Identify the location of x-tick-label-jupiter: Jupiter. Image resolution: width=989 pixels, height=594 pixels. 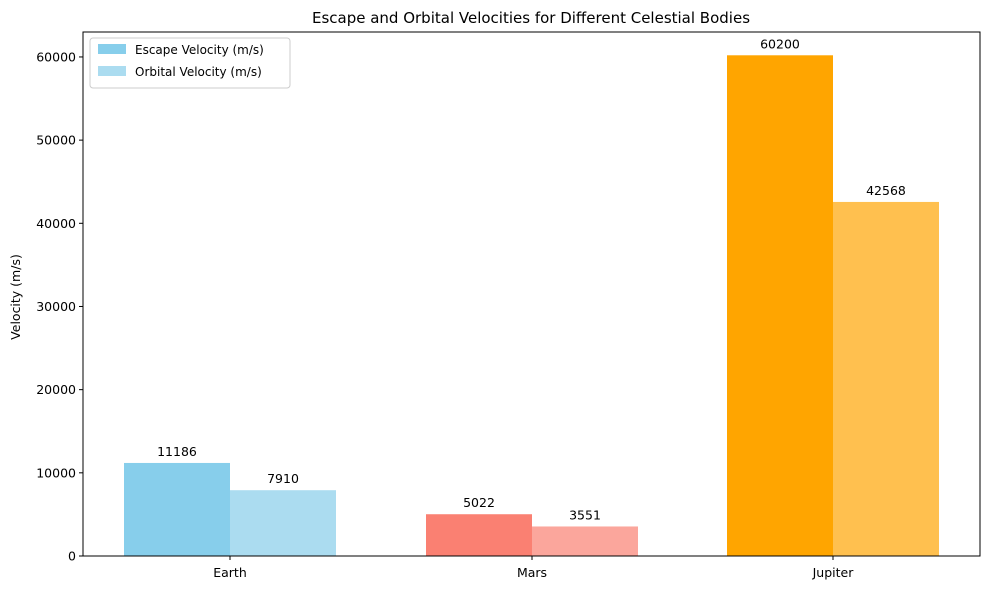
(833, 572).